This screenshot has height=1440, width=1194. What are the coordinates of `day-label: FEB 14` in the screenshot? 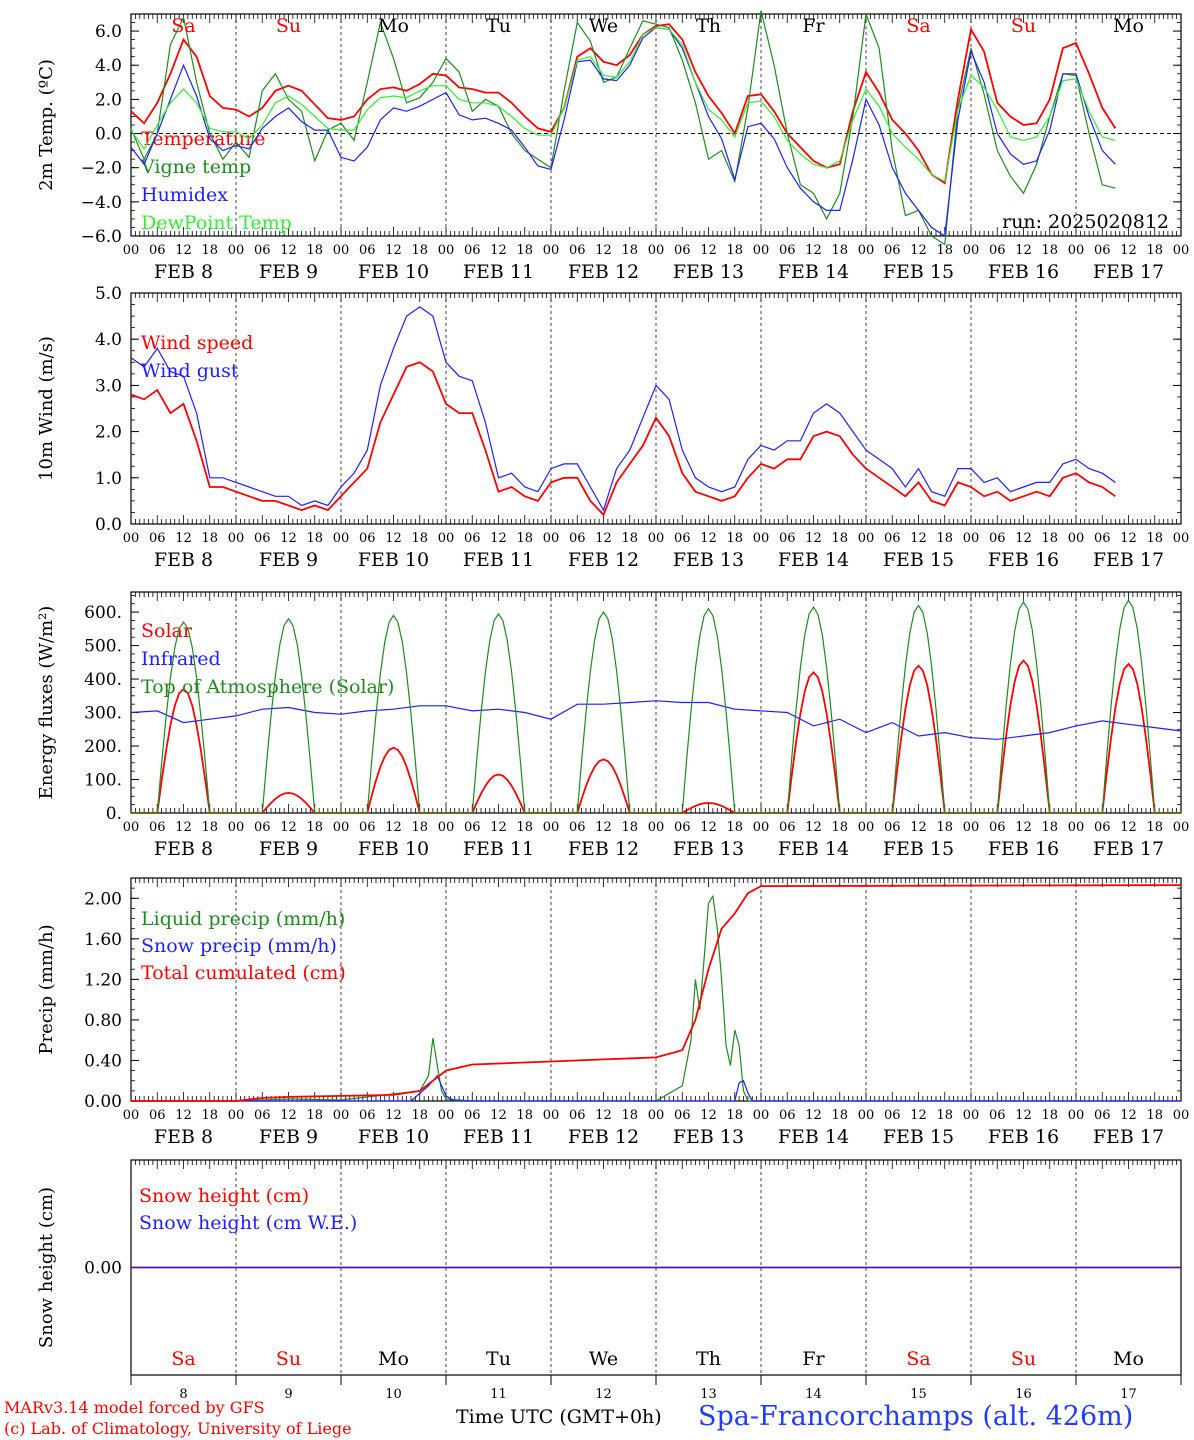 It's located at (813, 560).